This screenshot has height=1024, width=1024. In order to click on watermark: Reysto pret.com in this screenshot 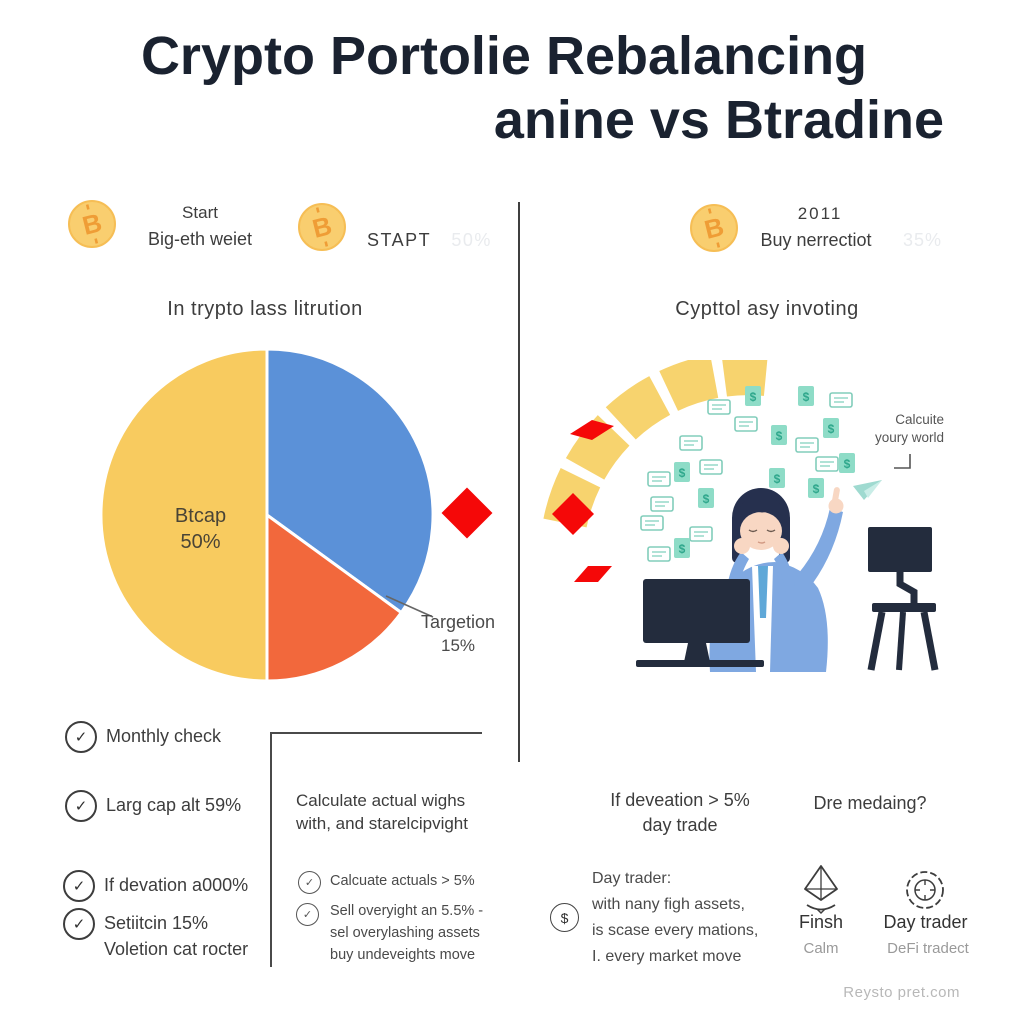, I will do `click(901, 992)`.